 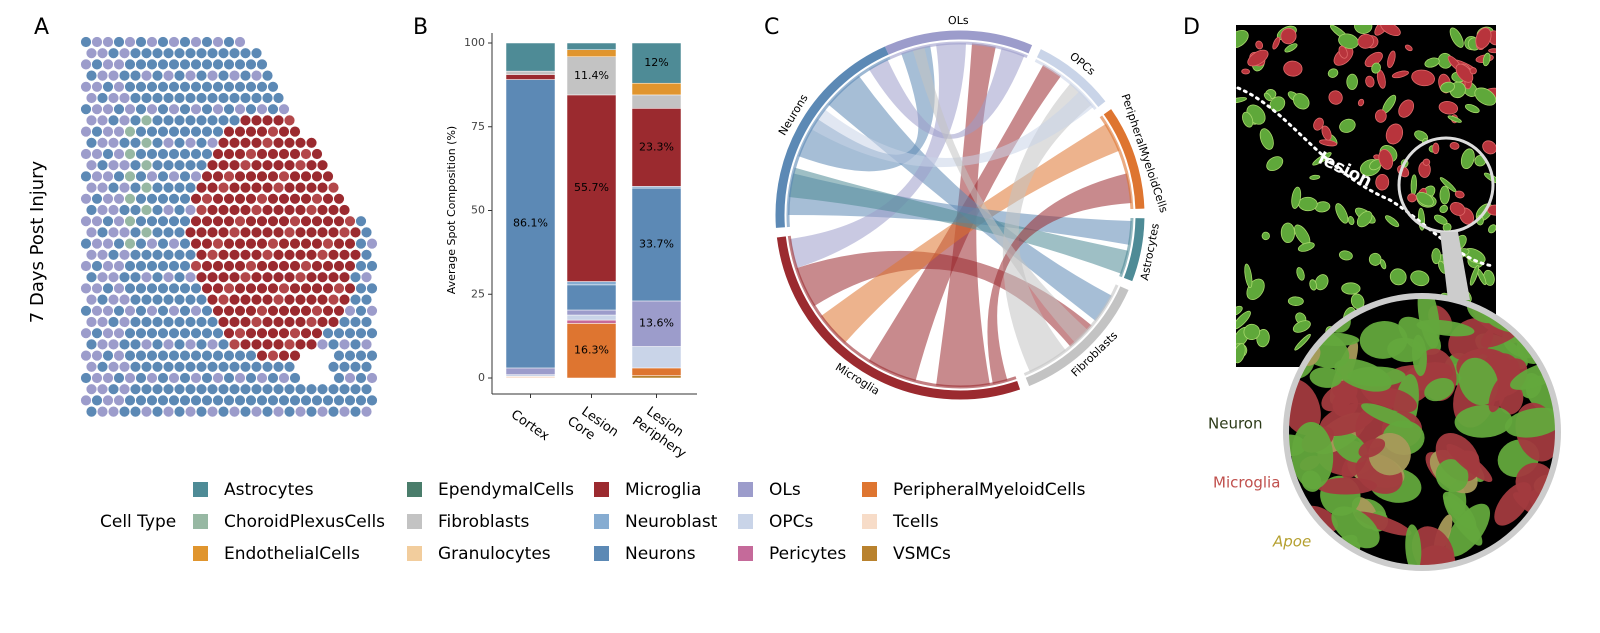 What do you see at coordinates (478, 126) in the screenshot?
I see `y-tick-label: 75` at bounding box center [478, 126].